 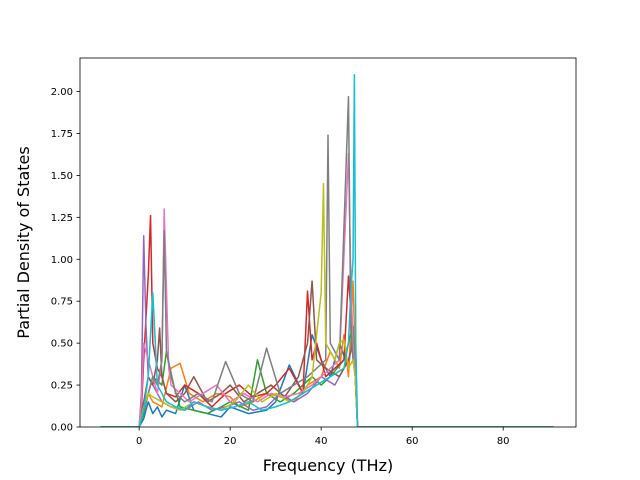 I want to click on y-tick-label: 1.25, so click(x=62, y=218).